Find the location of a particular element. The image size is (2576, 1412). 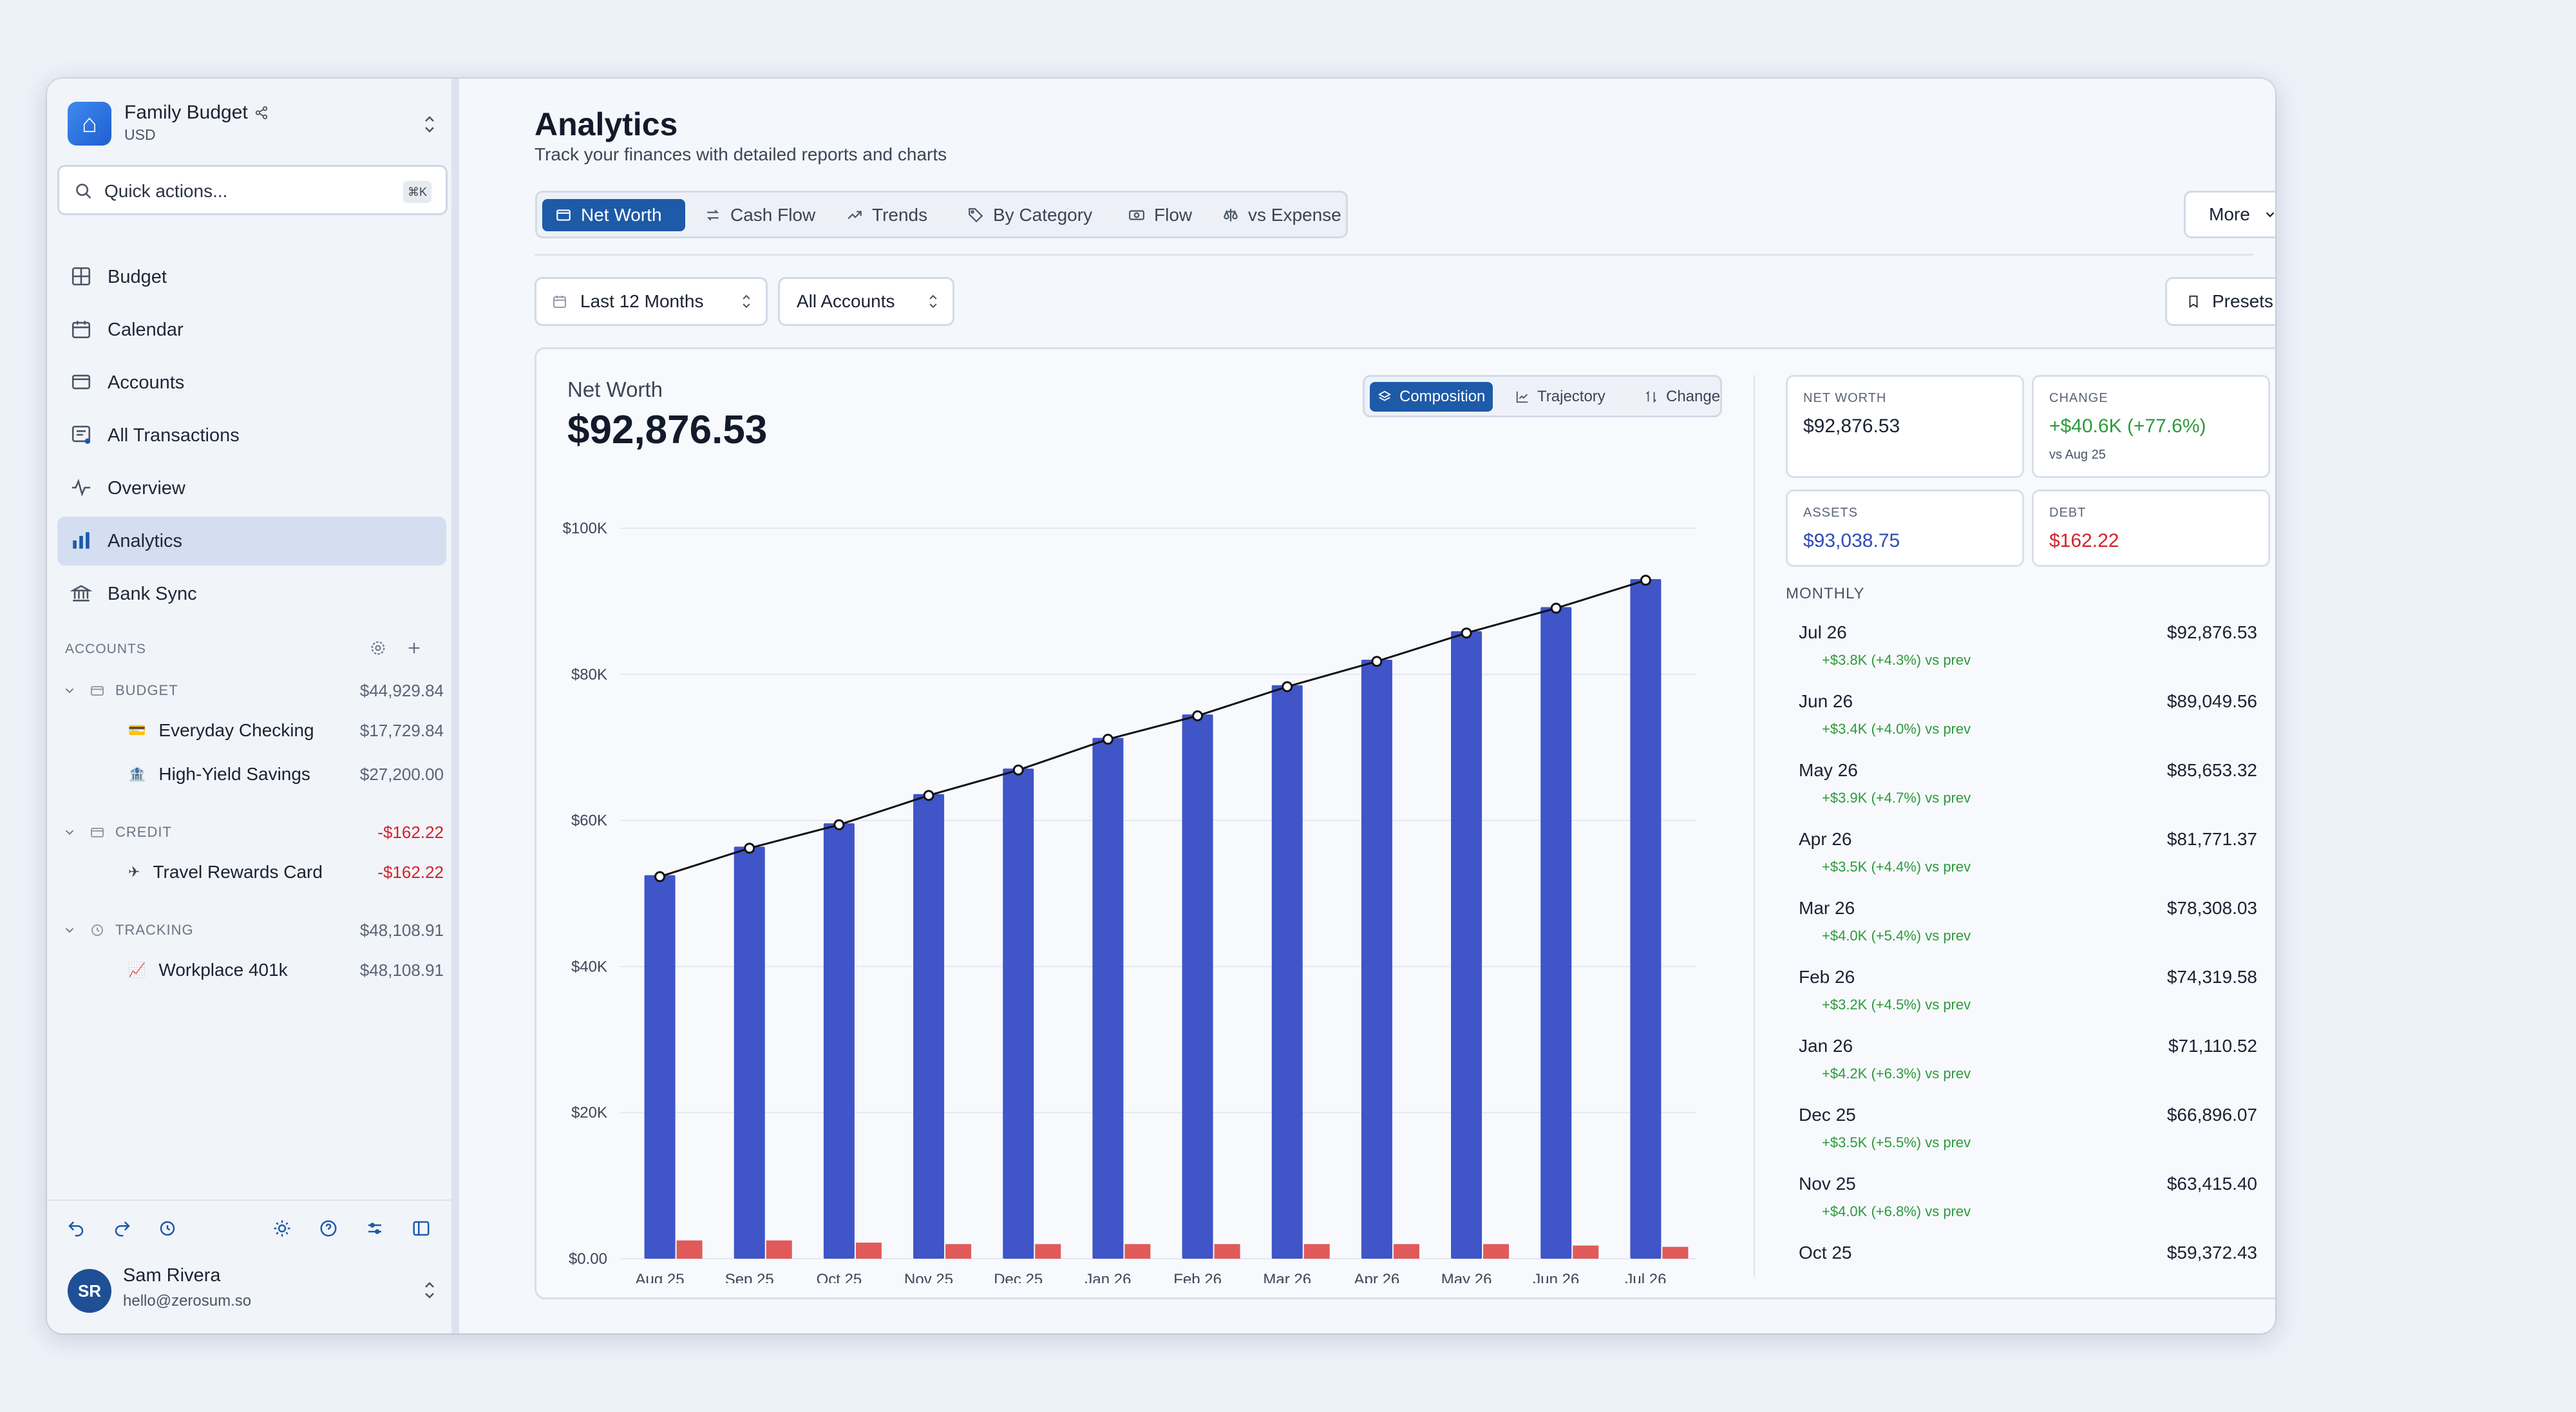

gear-icon is located at coordinates (378, 648).